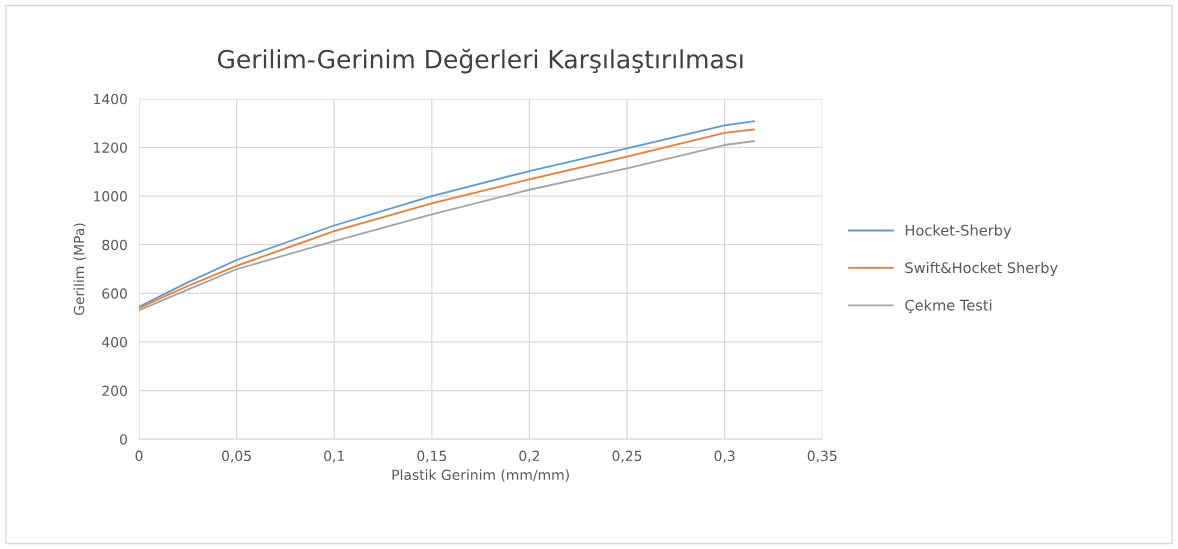 The height and width of the screenshot is (549, 1178). I want to click on y-tick-label: 1400, so click(110, 99).